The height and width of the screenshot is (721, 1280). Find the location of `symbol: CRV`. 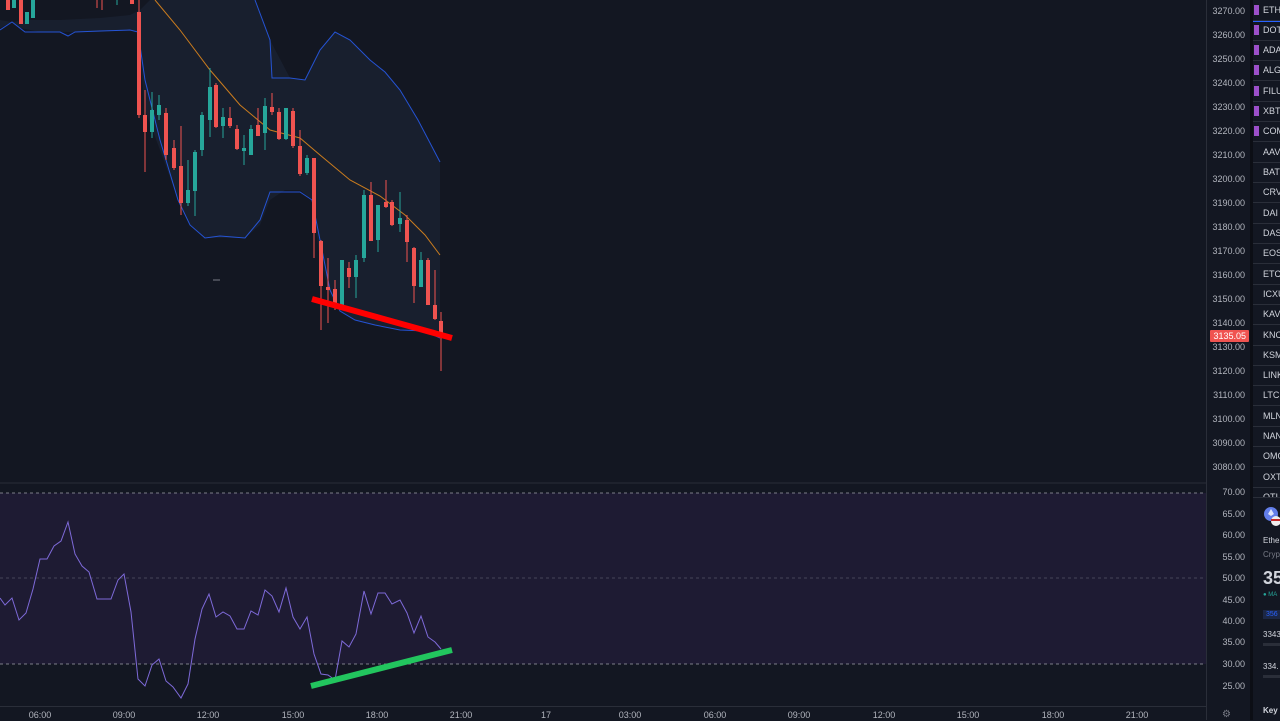

symbol: CRV is located at coordinates (1271, 192).